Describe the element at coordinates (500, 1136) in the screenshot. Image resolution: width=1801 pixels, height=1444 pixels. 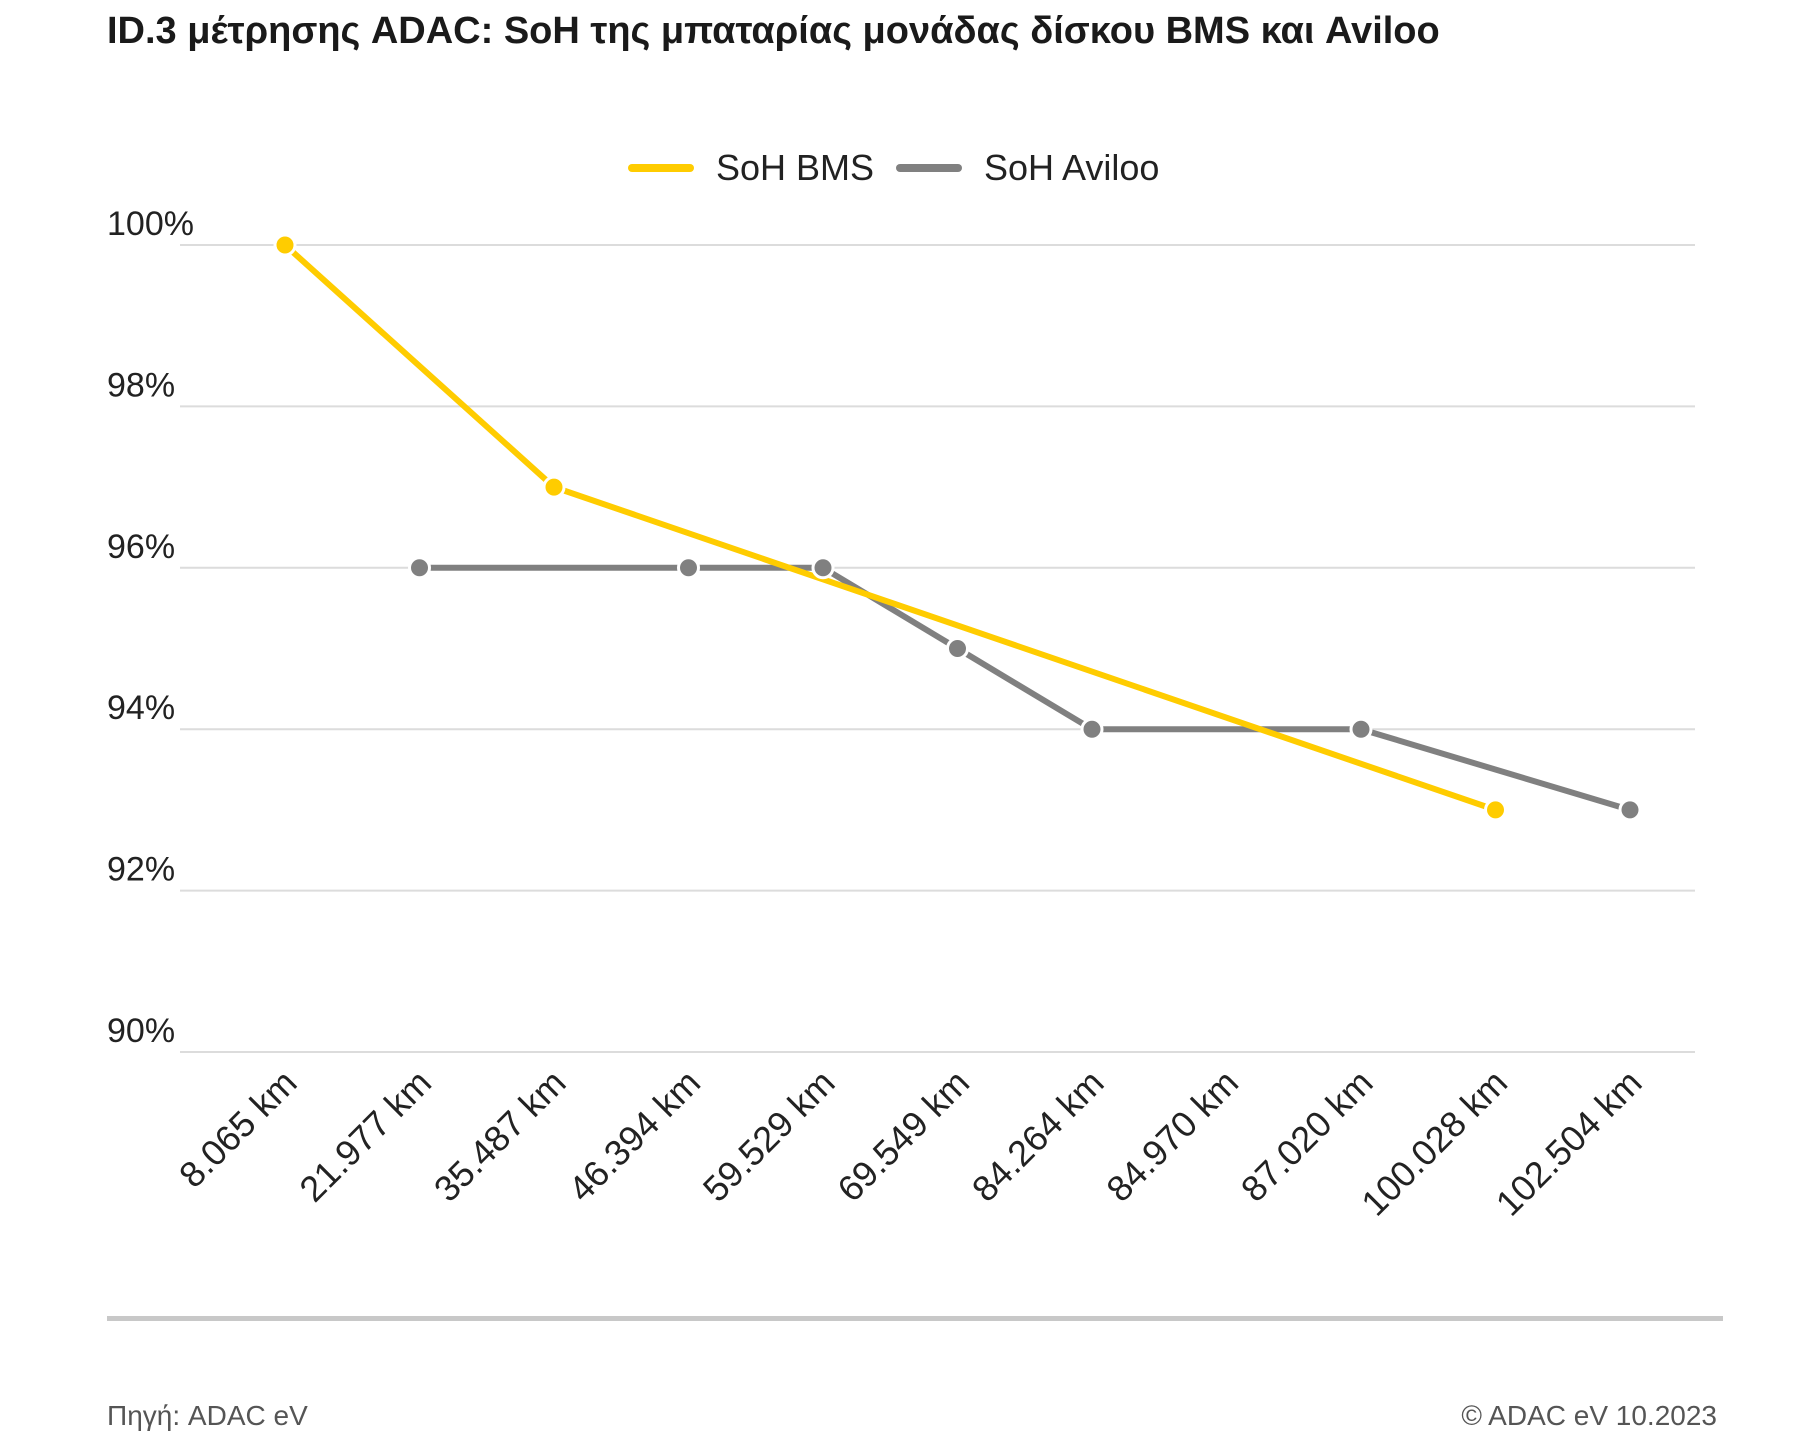
I see `x-tick-label: 35.487 km` at that location.